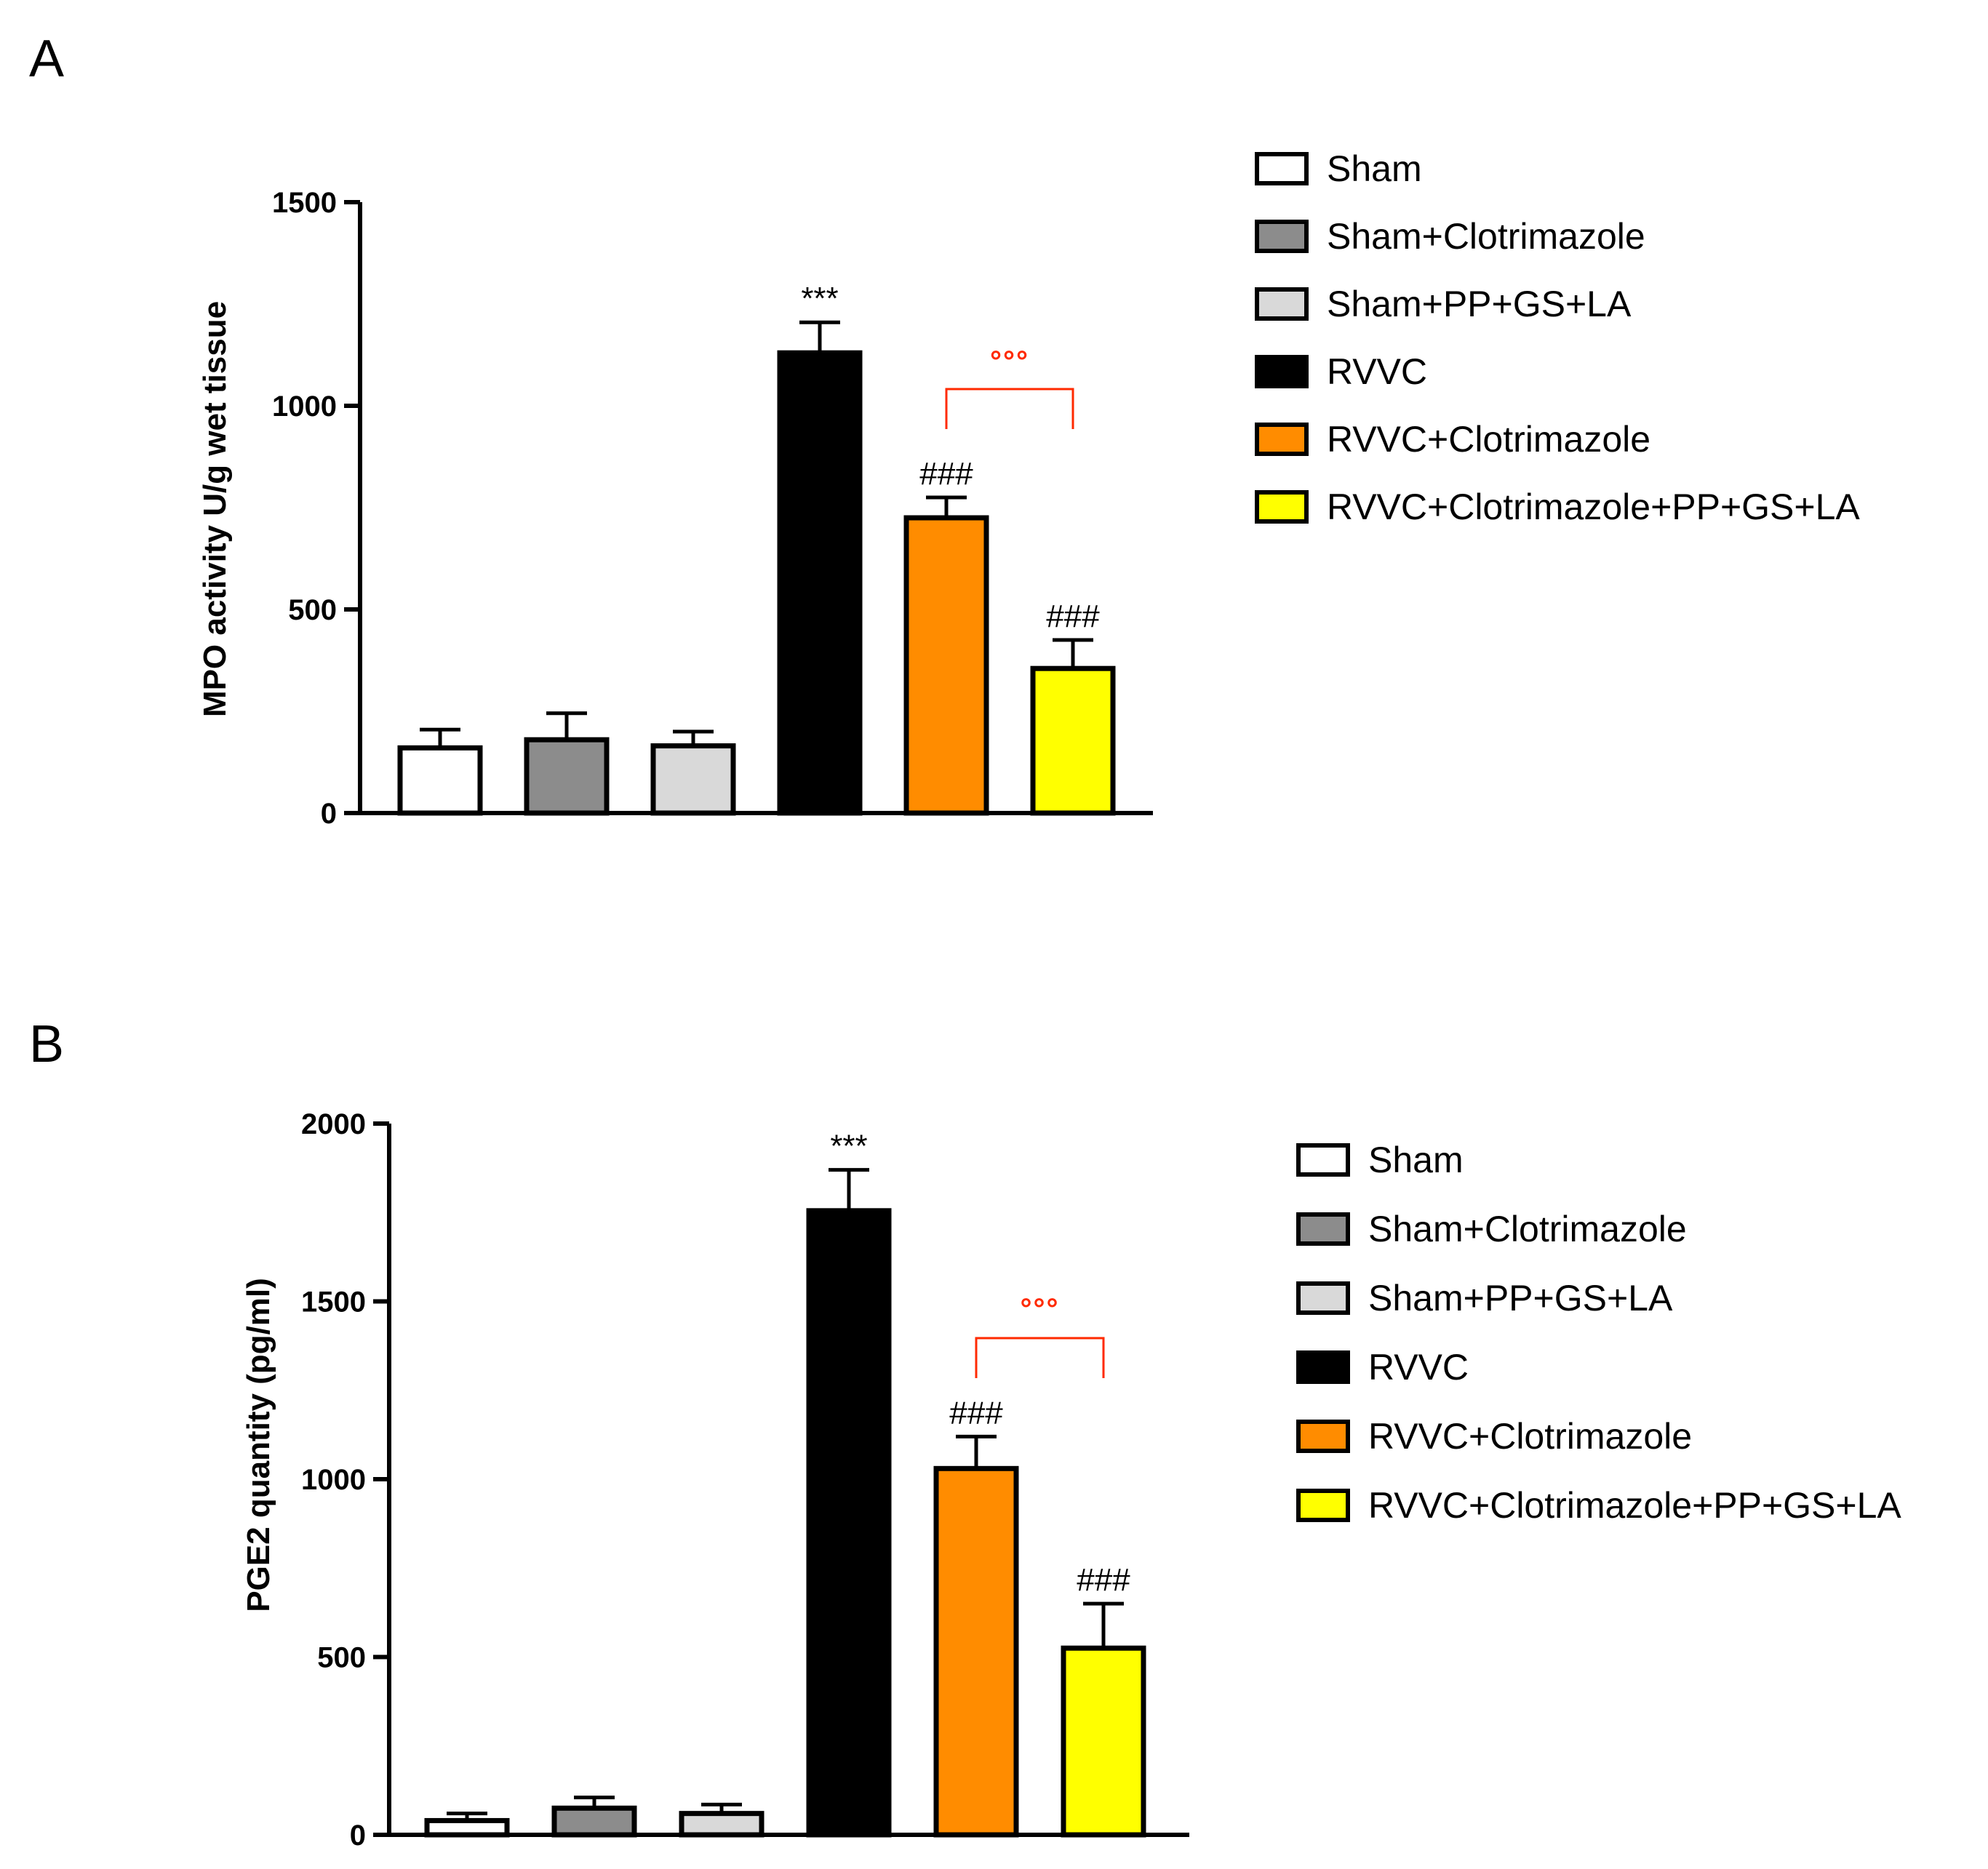  What do you see at coordinates (1323, 1229) in the screenshot?
I see `panel-b-legend-swatch-sham-clotrimazole` at bounding box center [1323, 1229].